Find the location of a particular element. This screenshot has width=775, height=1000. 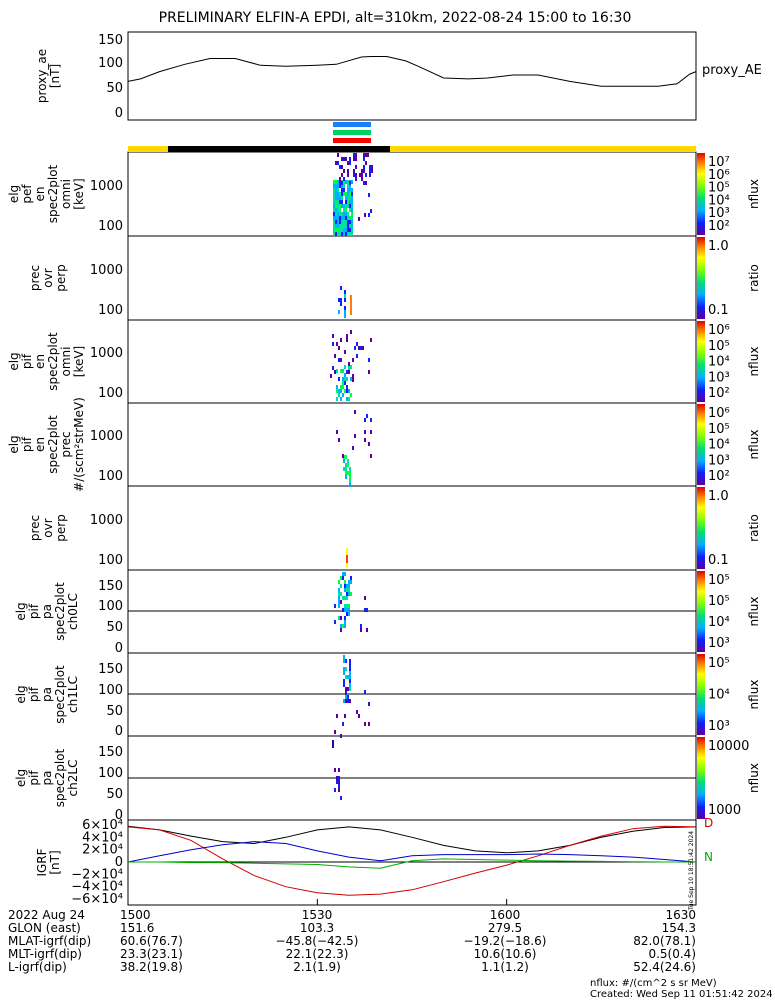

colorbar-label-6: nflux is located at coordinates (754, 612).